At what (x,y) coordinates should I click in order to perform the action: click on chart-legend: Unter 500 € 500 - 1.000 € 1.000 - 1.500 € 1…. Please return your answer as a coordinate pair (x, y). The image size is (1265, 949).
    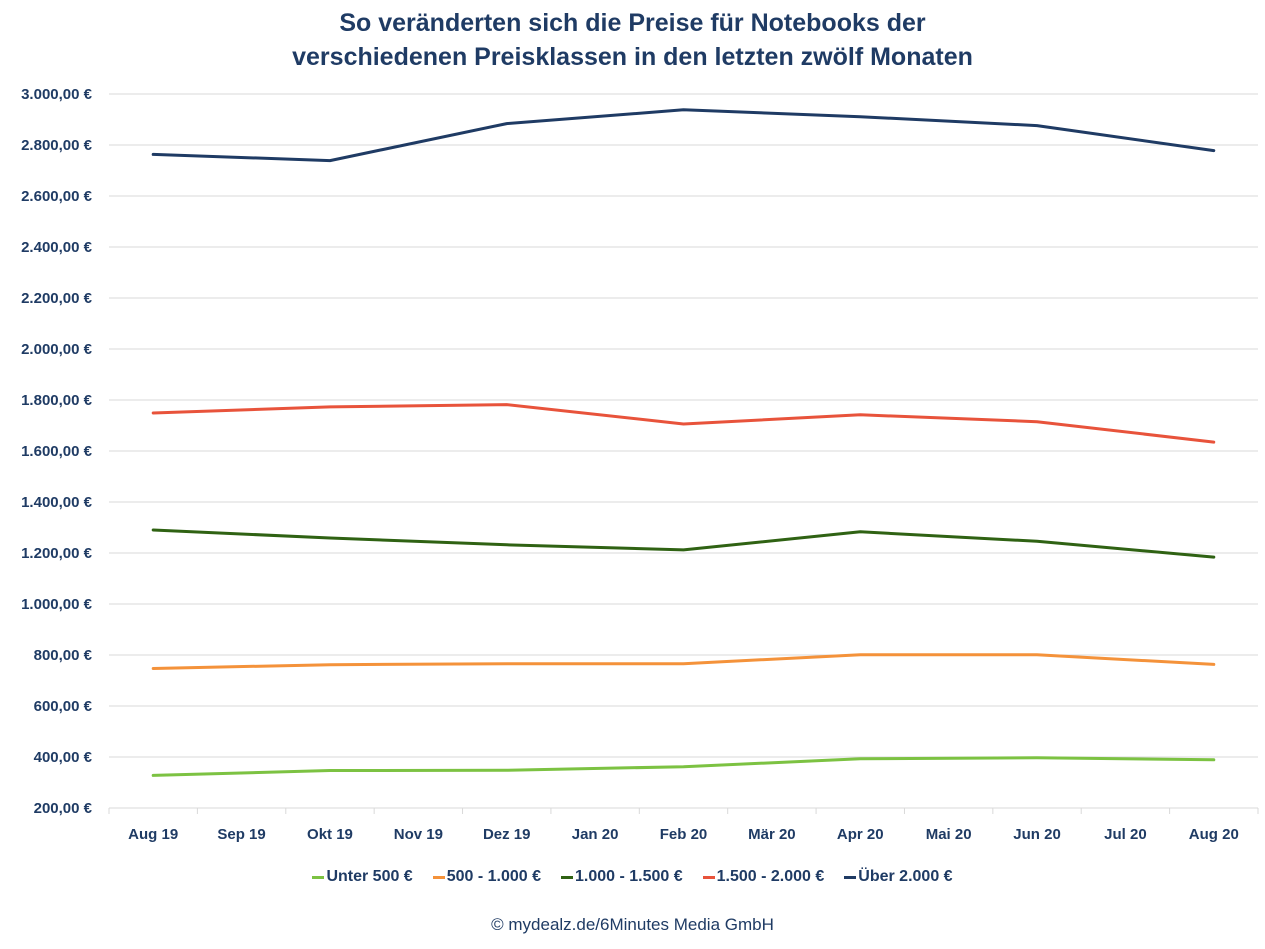
    Looking at the image, I should click on (632, 877).